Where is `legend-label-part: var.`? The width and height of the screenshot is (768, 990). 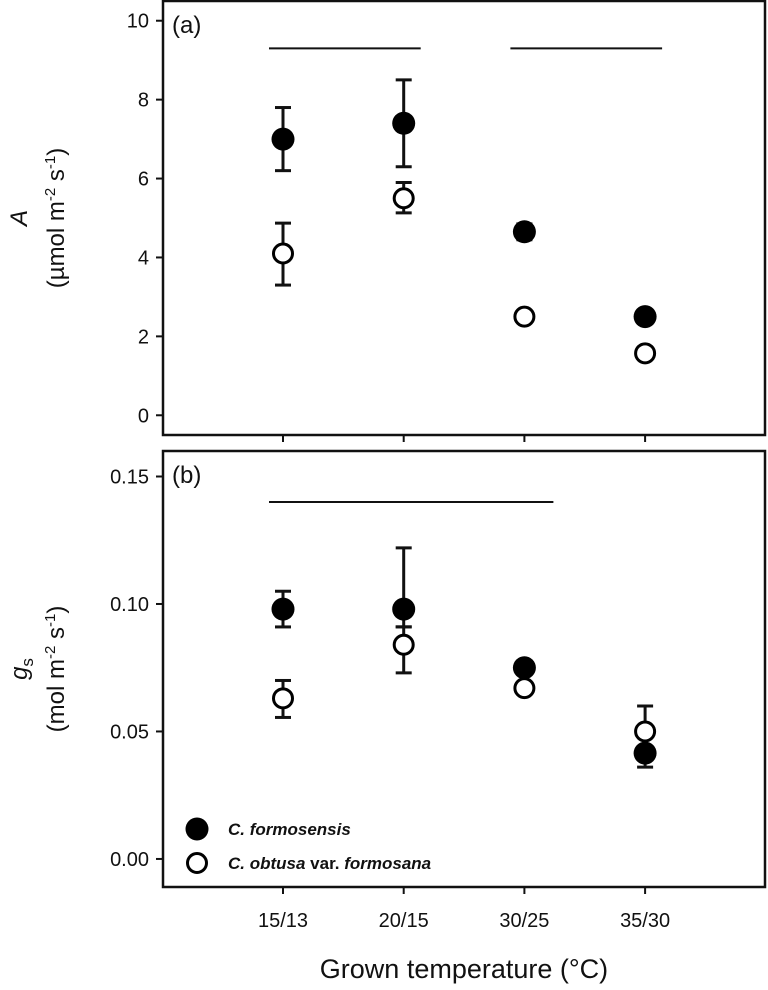
legend-label-part: var. is located at coordinates (324, 863).